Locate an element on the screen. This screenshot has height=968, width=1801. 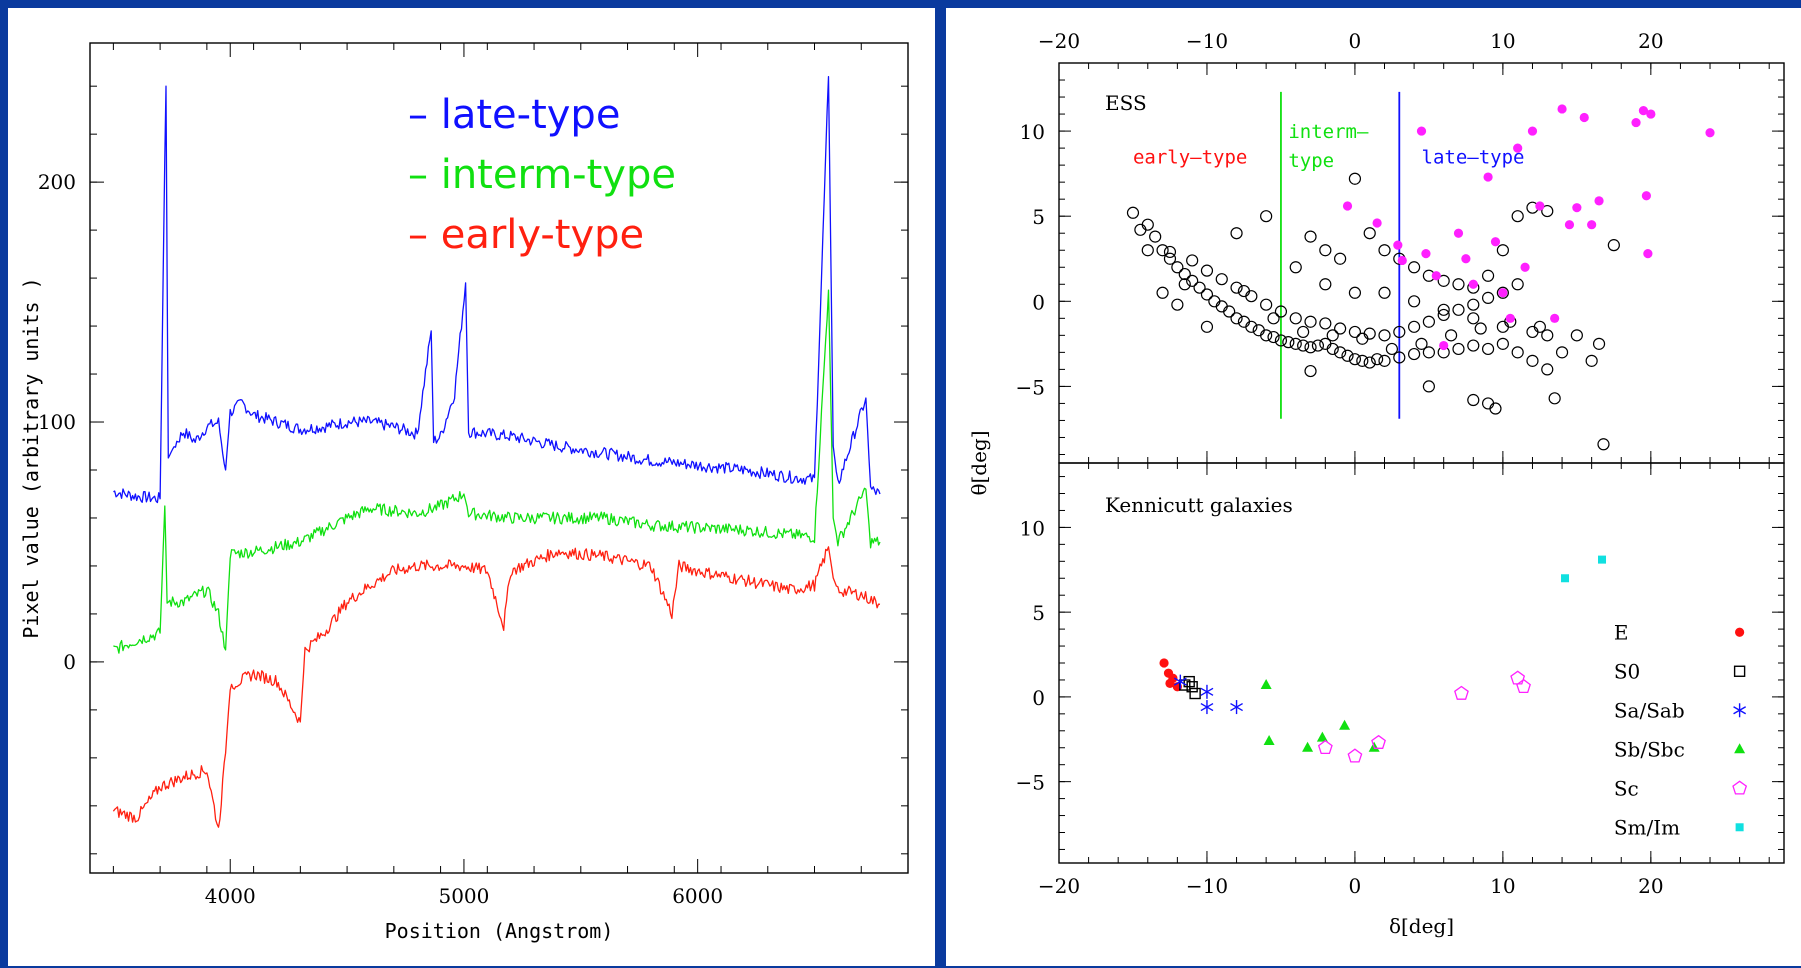
x-tick-label-top: 20 is located at coordinates (1650, 41).